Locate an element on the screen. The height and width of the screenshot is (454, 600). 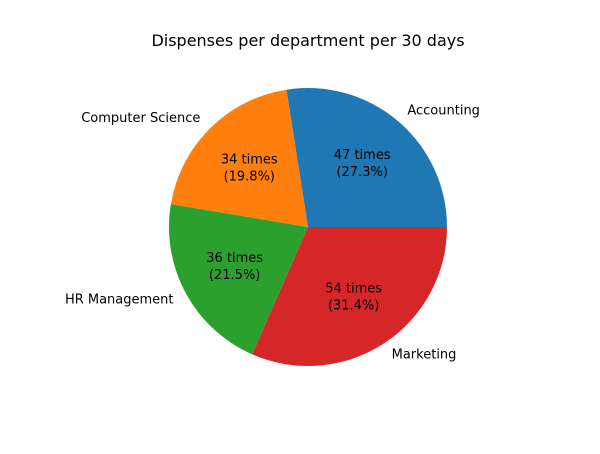
slice-value-label-accounting: 47 times is located at coordinates (362, 155).